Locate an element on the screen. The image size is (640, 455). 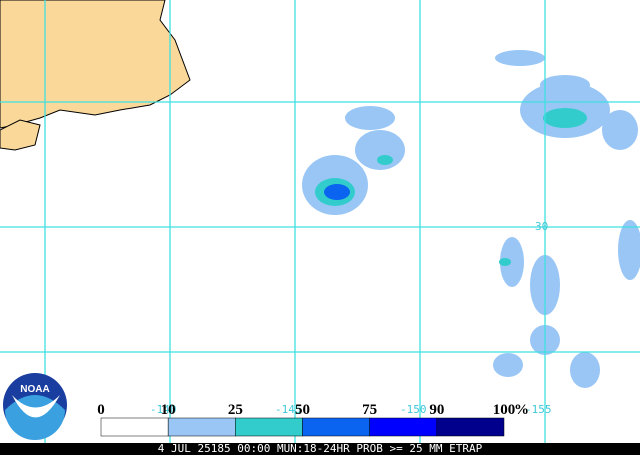
lon-label: -150 is located at coordinates (413, 409).